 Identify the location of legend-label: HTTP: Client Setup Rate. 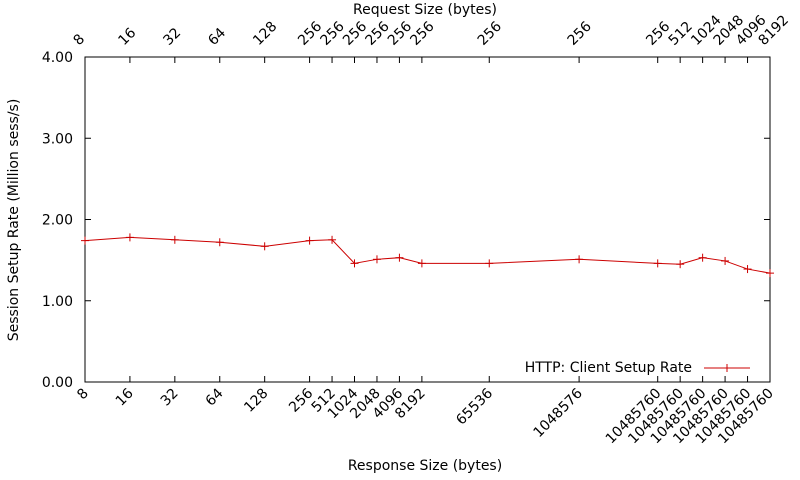
(608, 368).